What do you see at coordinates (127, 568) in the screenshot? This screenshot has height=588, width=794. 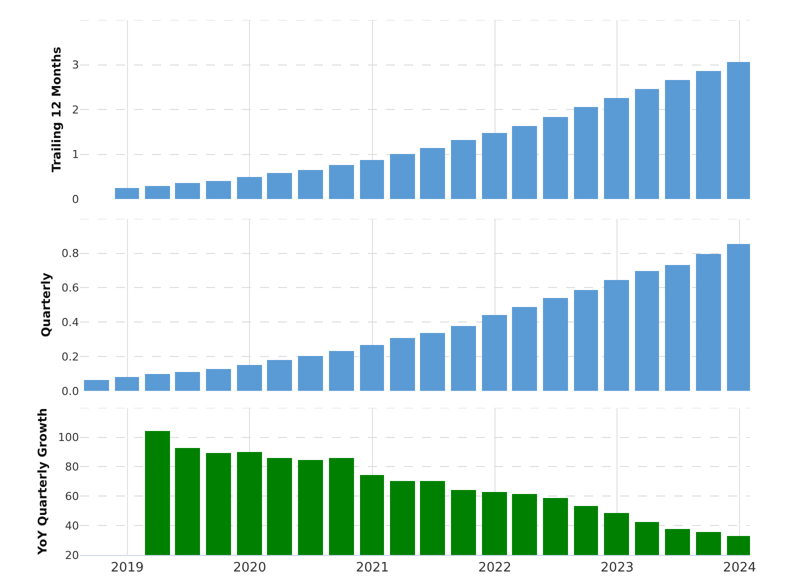 I see `x-tick-label: 2019` at bounding box center [127, 568].